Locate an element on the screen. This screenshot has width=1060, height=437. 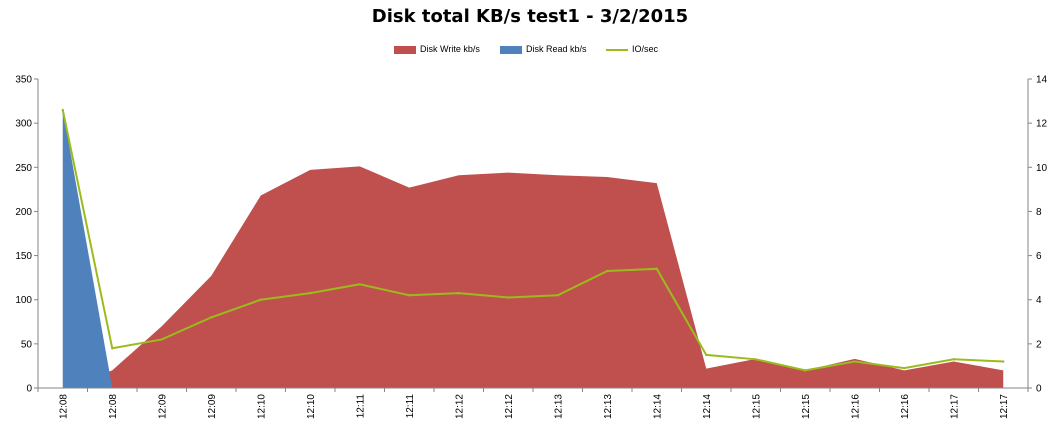
y-tick-label-left: 150 is located at coordinates (23, 256).